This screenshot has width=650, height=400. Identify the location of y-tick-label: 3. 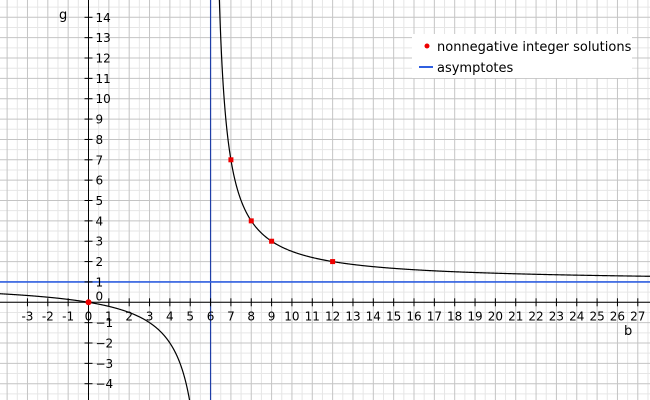
(99, 242).